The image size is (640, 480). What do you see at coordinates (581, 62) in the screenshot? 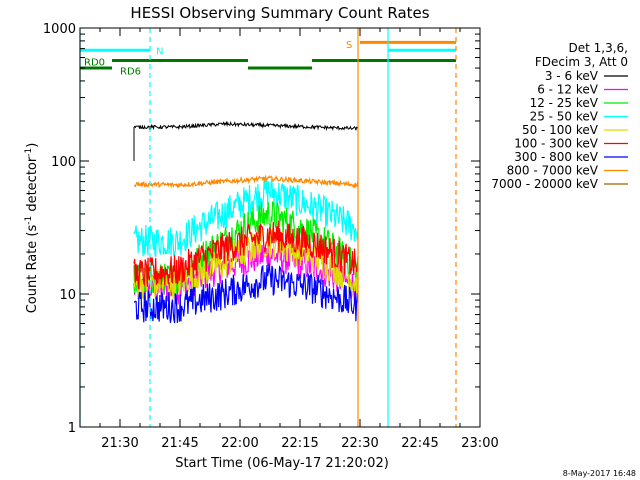
I see `legend-header-decimation: FDecim 3, Att 0` at bounding box center [581, 62].